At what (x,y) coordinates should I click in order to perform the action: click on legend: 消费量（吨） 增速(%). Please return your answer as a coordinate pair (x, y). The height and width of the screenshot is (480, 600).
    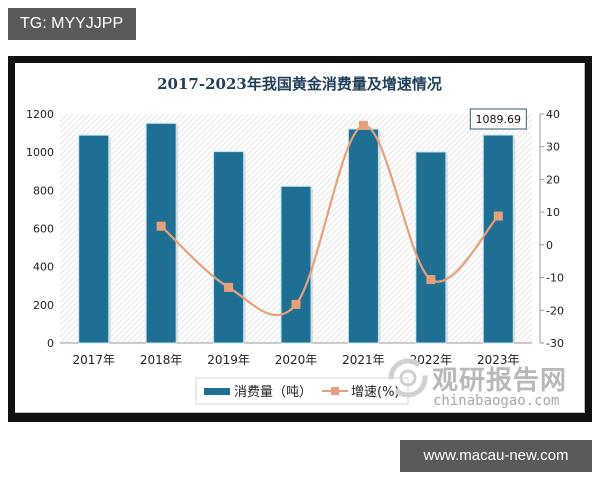
    Looking at the image, I should click on (302, 391).